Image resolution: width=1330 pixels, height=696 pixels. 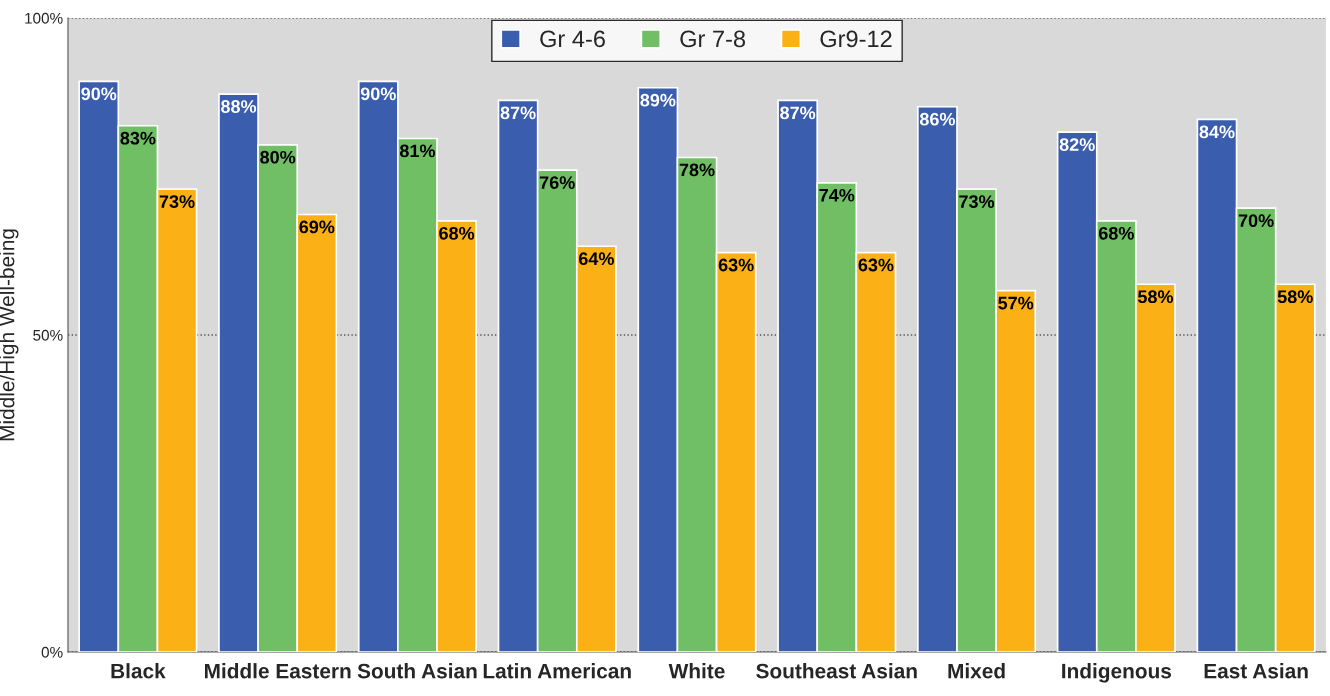 What do you see at coordinates (277, 671) in the screenshot?
I see `x-tick-label: Middle Eastern` at bounding box center [277, 671].